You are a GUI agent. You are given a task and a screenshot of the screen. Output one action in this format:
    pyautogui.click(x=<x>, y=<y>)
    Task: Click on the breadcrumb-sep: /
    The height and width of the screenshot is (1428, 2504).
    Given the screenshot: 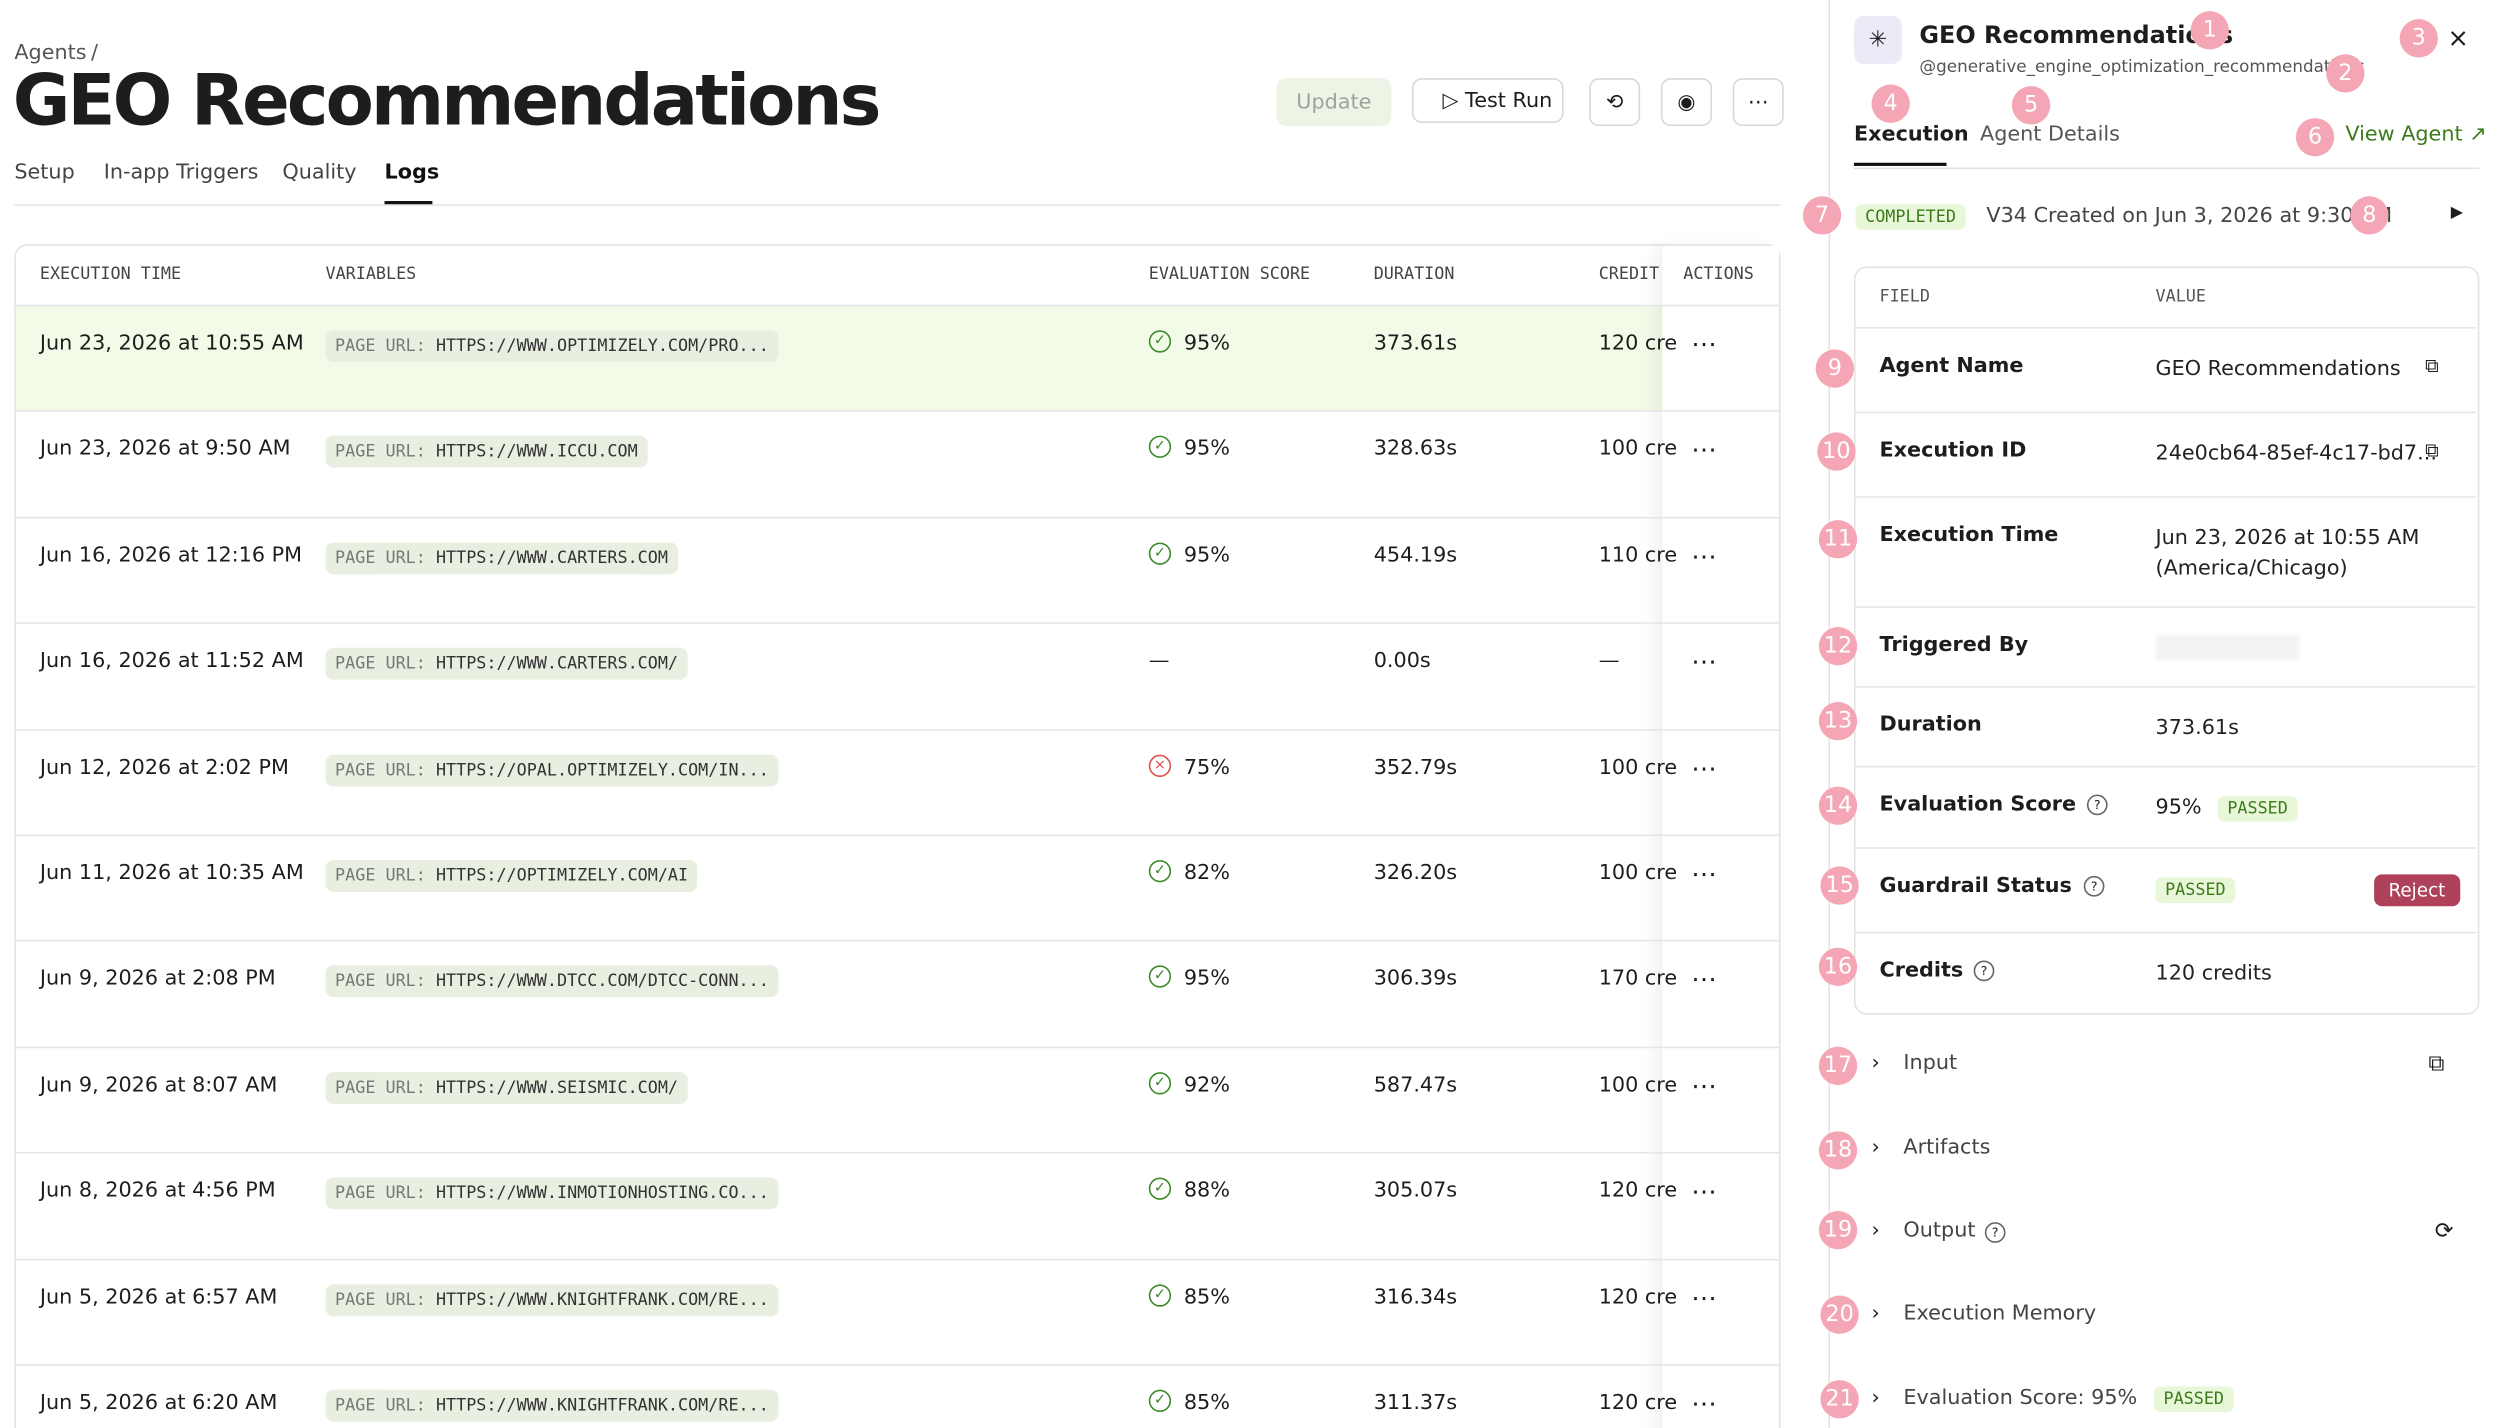 What is the action you would take?
    pyautogui.click(x=94, y=53)
    